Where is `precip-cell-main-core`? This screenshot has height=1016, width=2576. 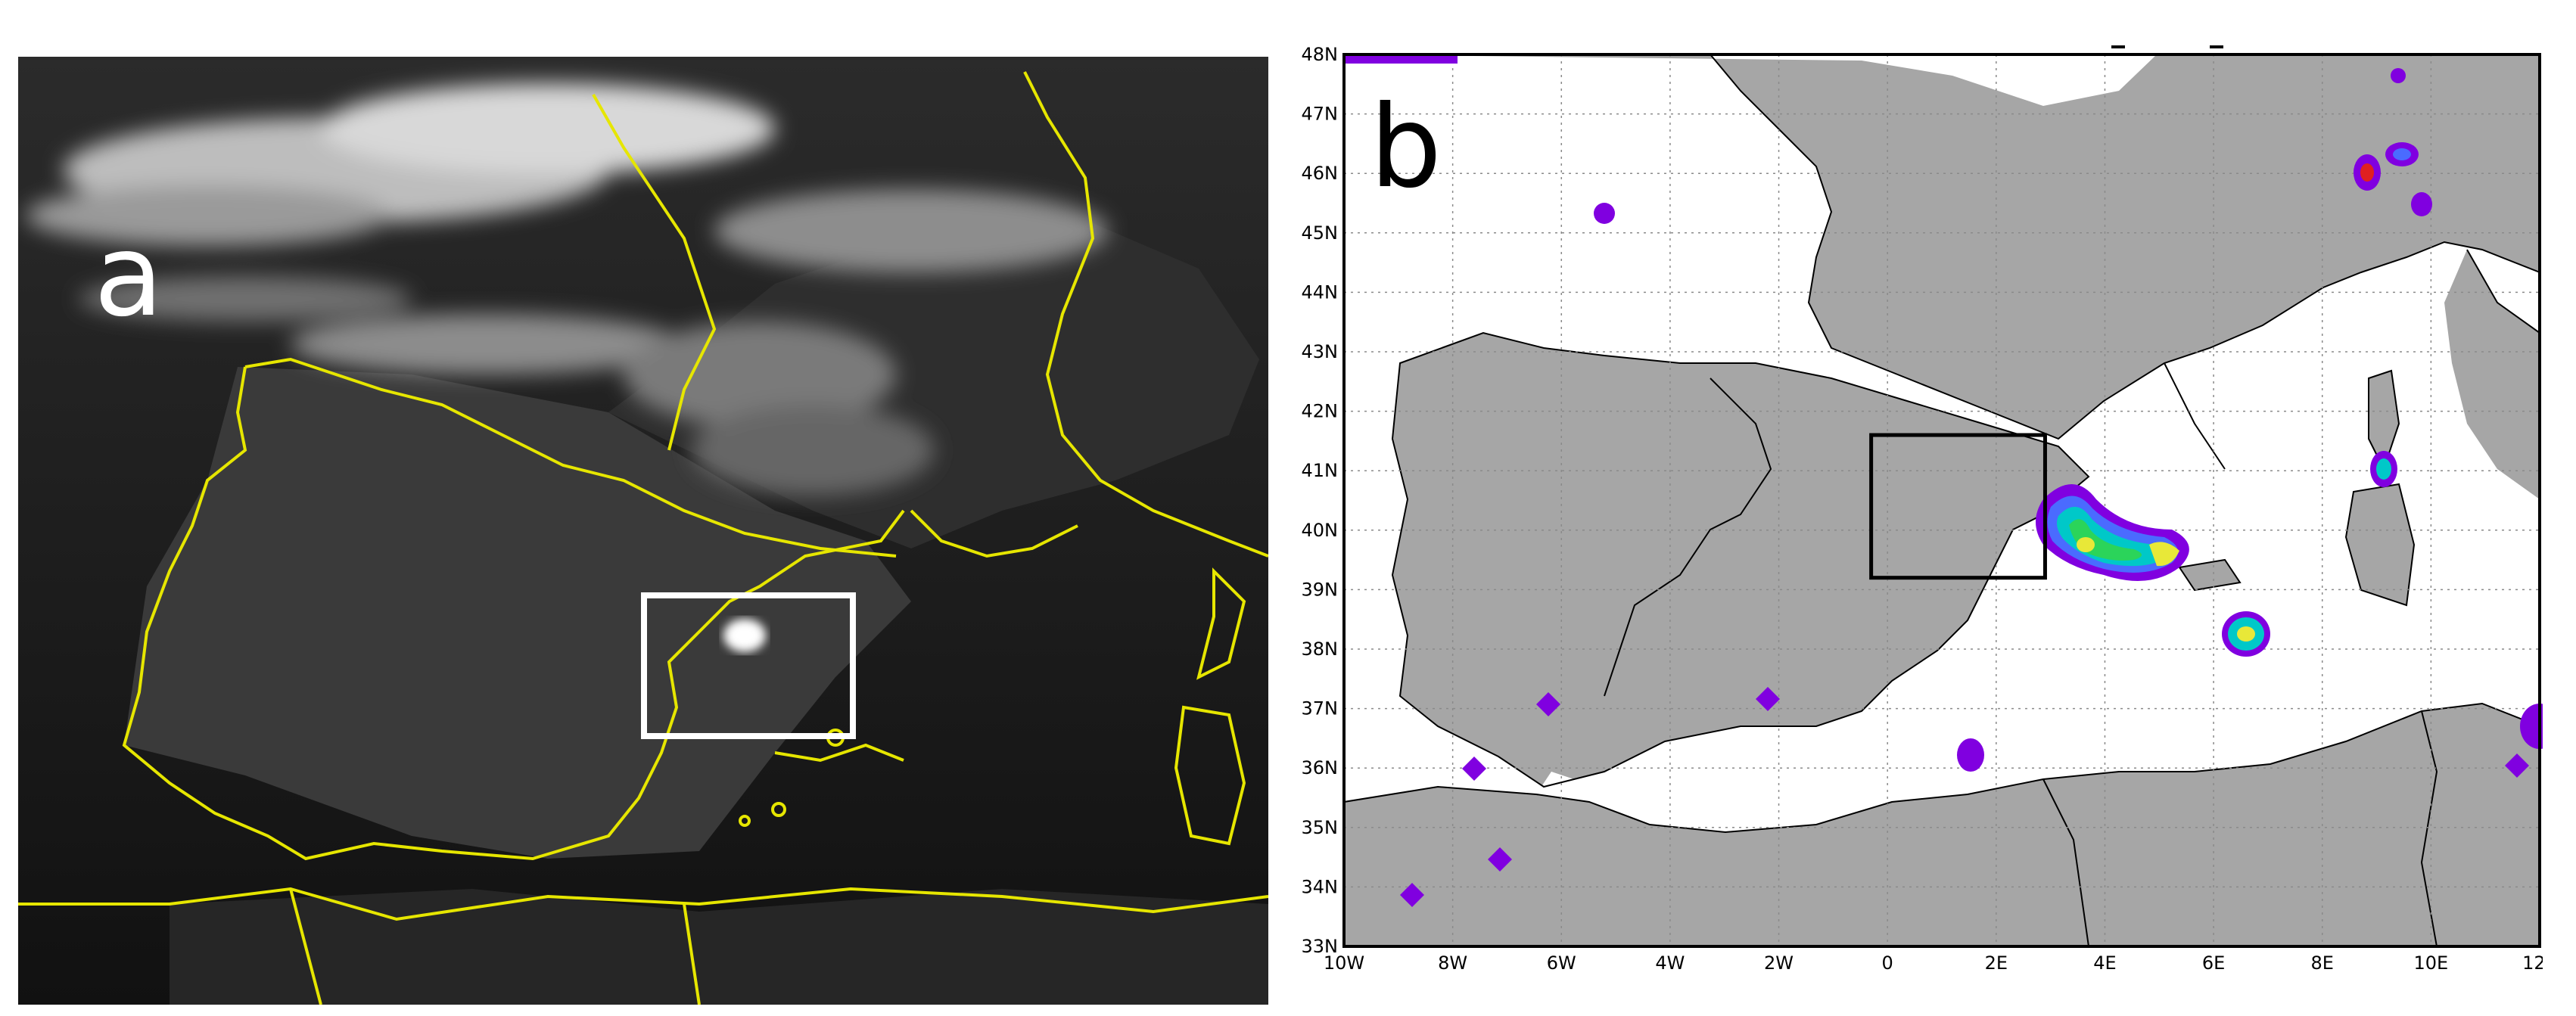 precip-cell-main-core is located at coordinates (2086, 544).